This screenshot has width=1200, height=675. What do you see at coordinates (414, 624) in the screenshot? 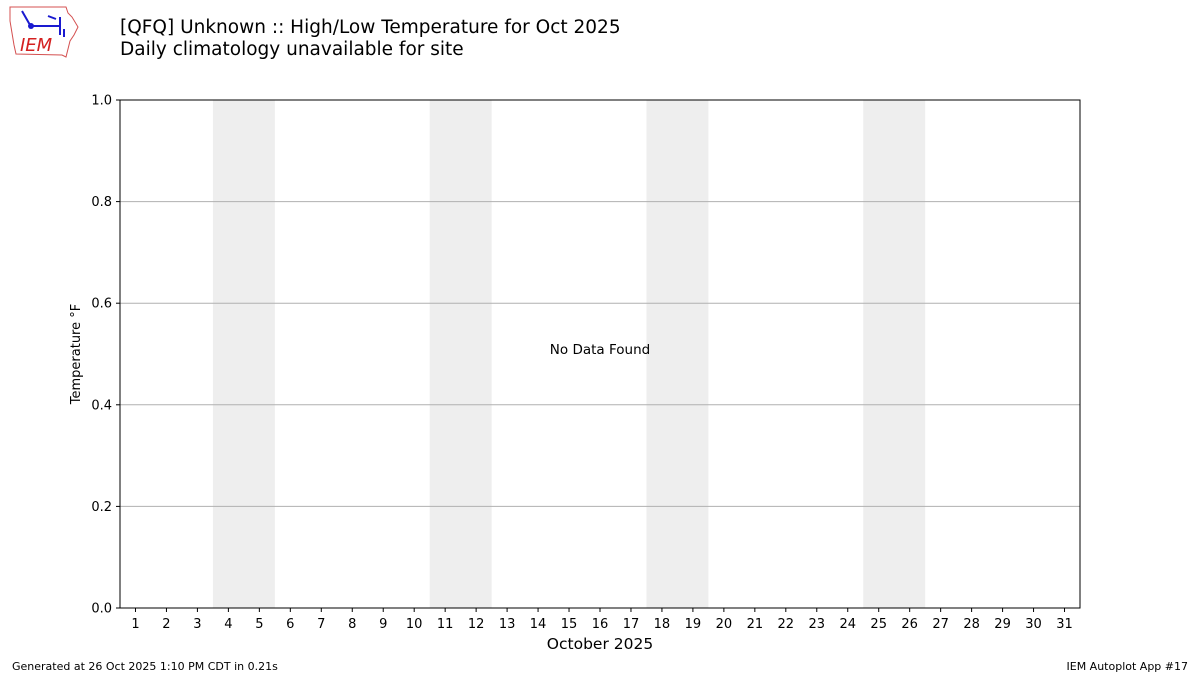
I see `x-tick-label: 10` at bounding box center [414, 624].